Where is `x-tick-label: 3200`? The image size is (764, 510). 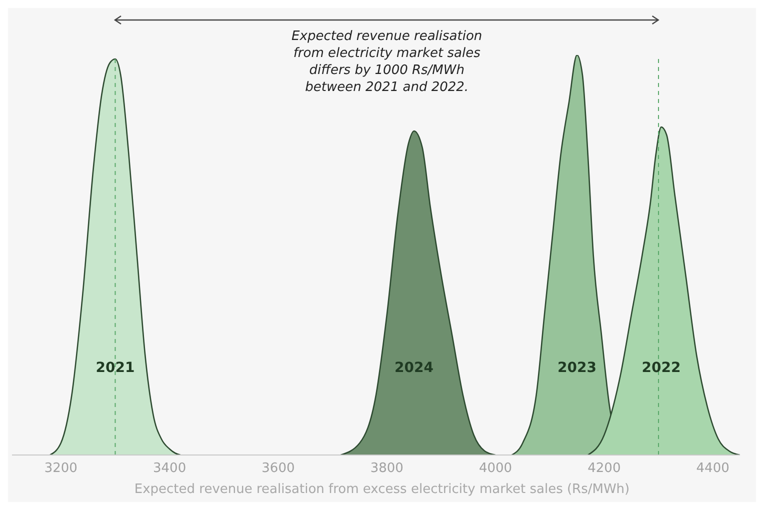 x-tick-label: 3200 is located at coordinates (61, 468).